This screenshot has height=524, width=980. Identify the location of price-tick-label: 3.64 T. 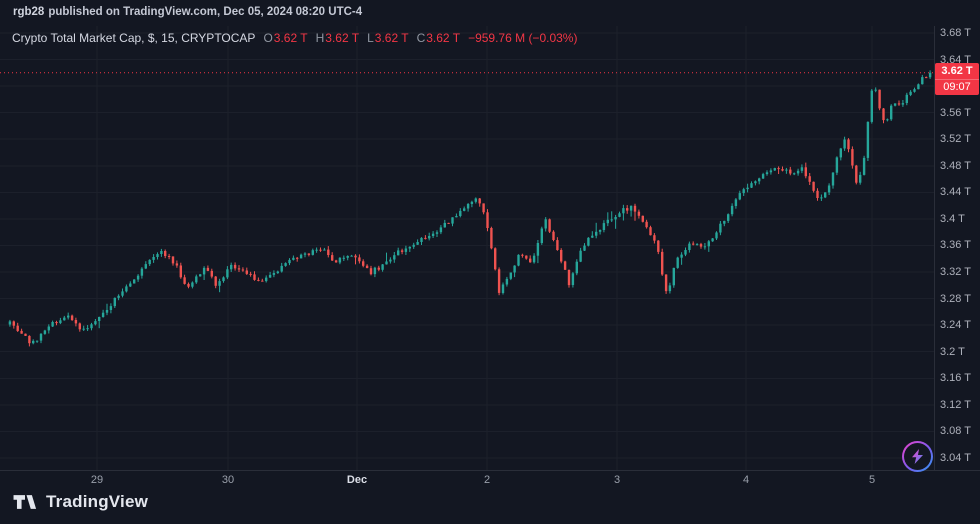
(955, 59).